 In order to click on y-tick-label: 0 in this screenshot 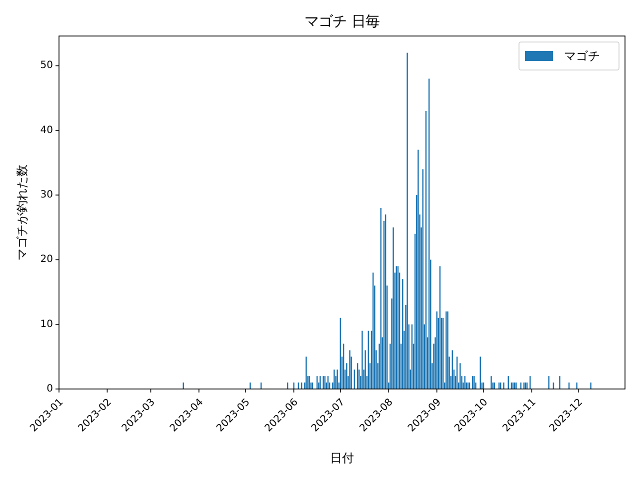, I will do `click(49, 389)`.